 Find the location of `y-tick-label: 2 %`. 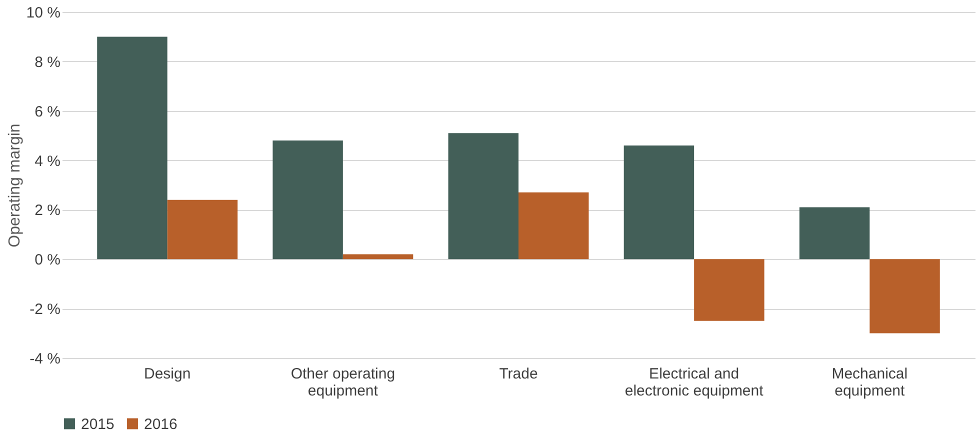

y-tick-label: 2 % is located at coordinates (47, 211).